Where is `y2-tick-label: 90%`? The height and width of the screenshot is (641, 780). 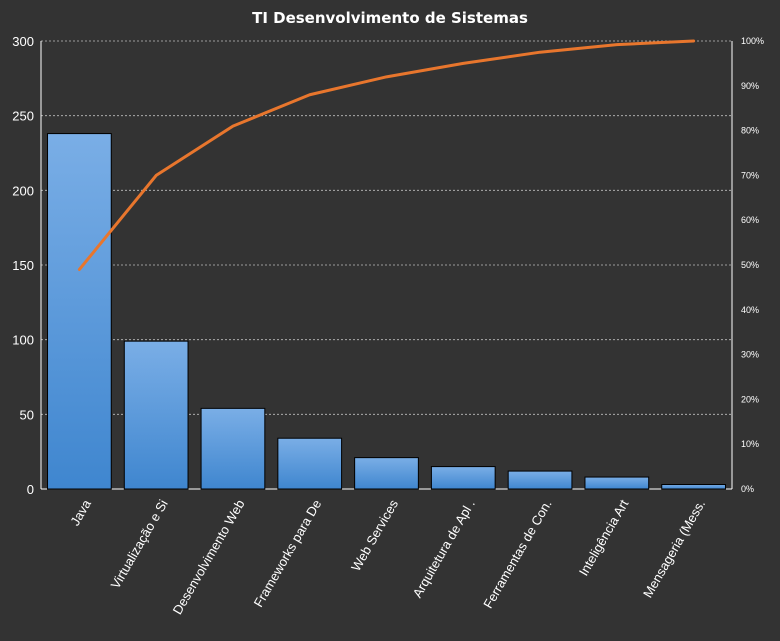 y2-tick-label: 90% is located at coordinates (750, 86).